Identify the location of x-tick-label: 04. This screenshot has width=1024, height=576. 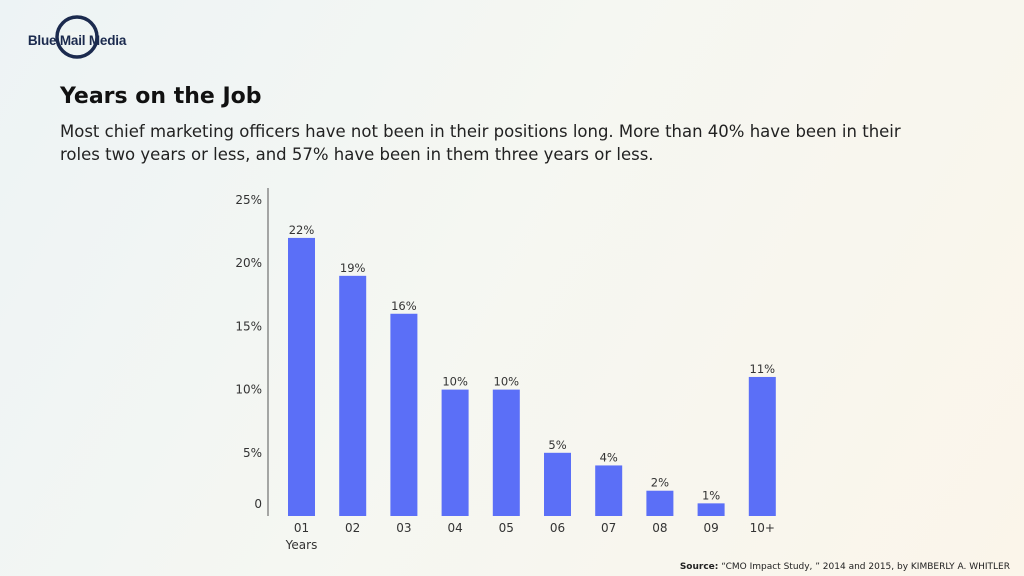
(454, 528).